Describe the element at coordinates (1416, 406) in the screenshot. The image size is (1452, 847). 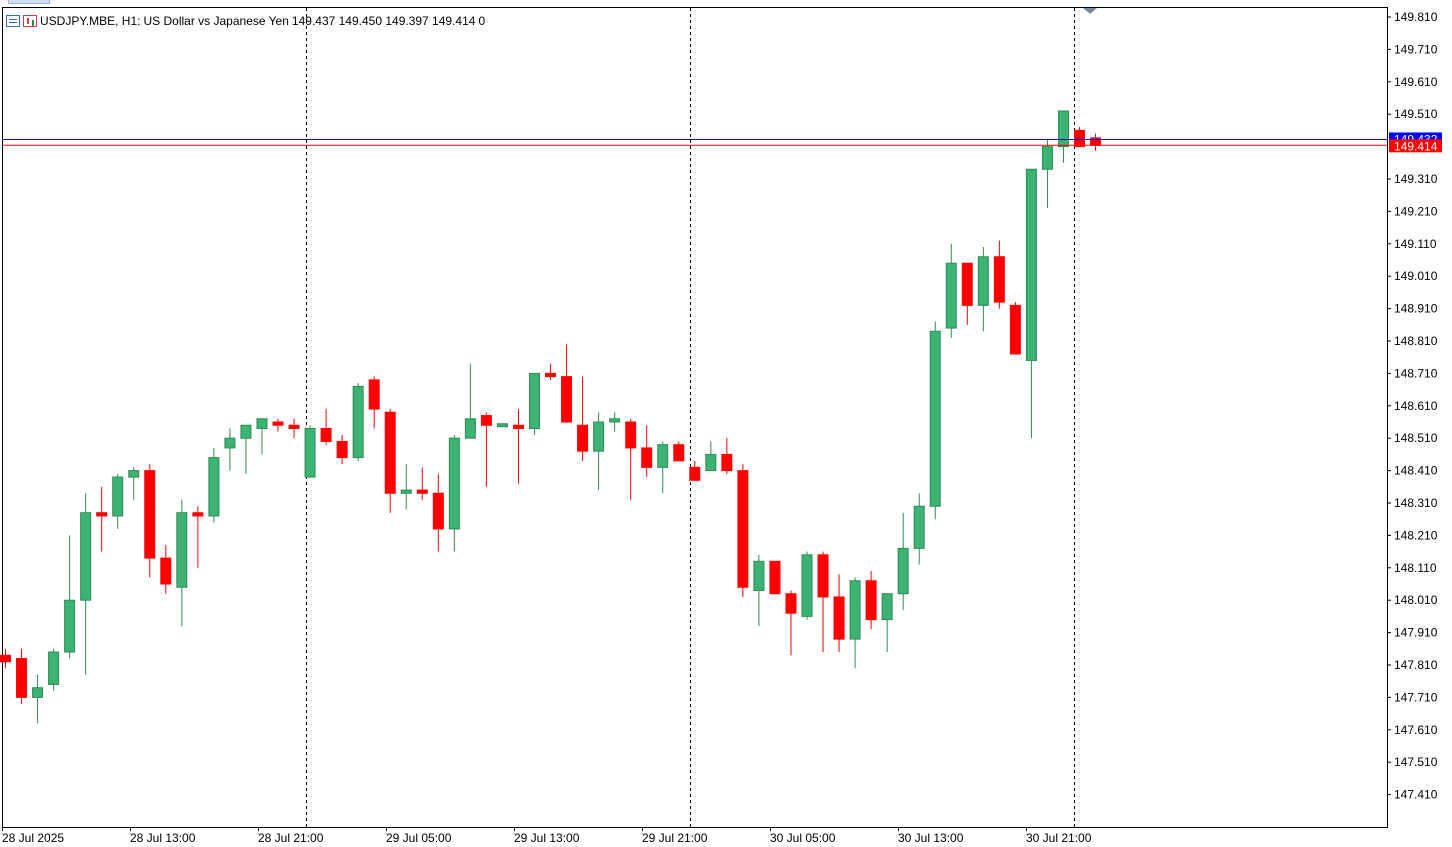
I see `y-tick-label: 148.610` at that location.